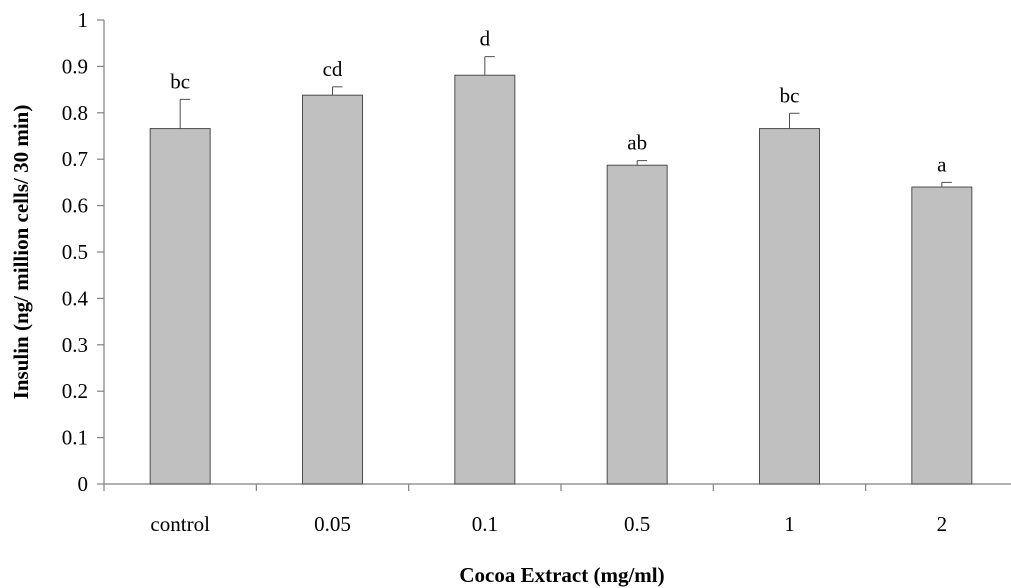 The image size is (1011, 588). What do you see at coordinates (180, 524) in the screenshot?
I see `category-label: control` at bounding box center [180, 524].